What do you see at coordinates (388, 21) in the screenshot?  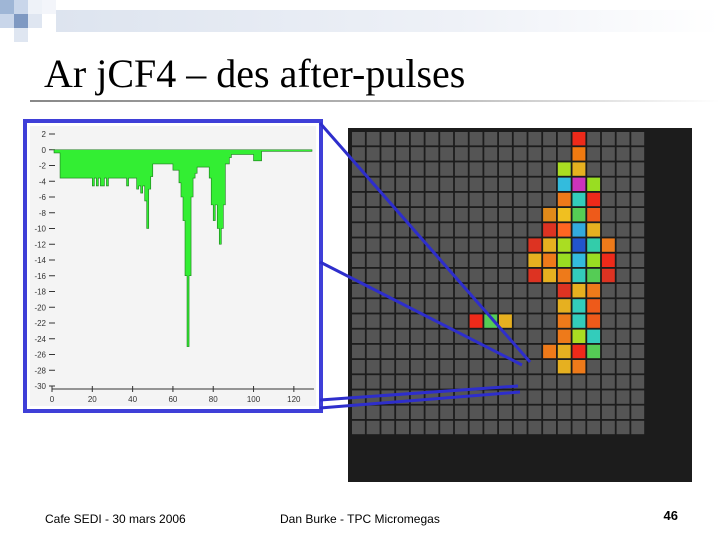 I see `top-band` at bounding box center [388, 21].